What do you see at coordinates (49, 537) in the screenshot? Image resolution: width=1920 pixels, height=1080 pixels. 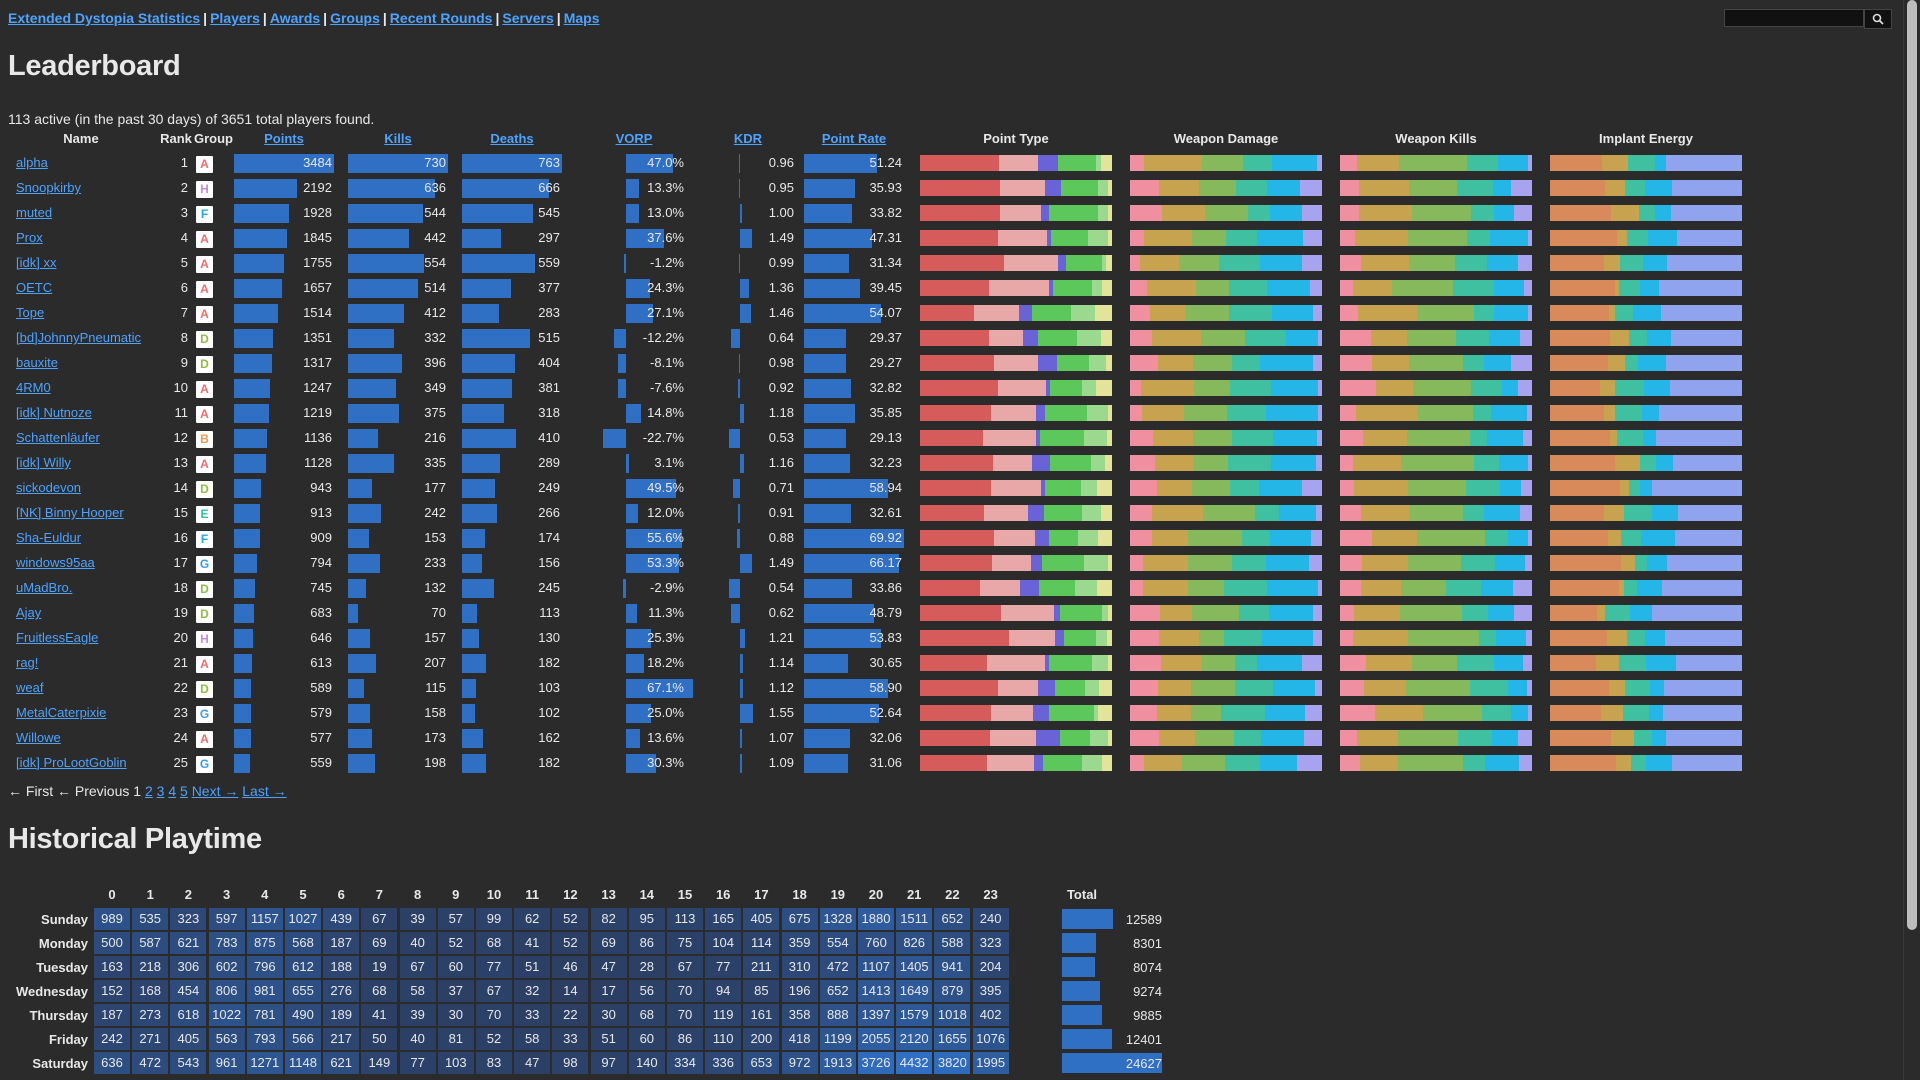 I see `player-name-link: Sha-Euldur` at bounding box center [49, 537].